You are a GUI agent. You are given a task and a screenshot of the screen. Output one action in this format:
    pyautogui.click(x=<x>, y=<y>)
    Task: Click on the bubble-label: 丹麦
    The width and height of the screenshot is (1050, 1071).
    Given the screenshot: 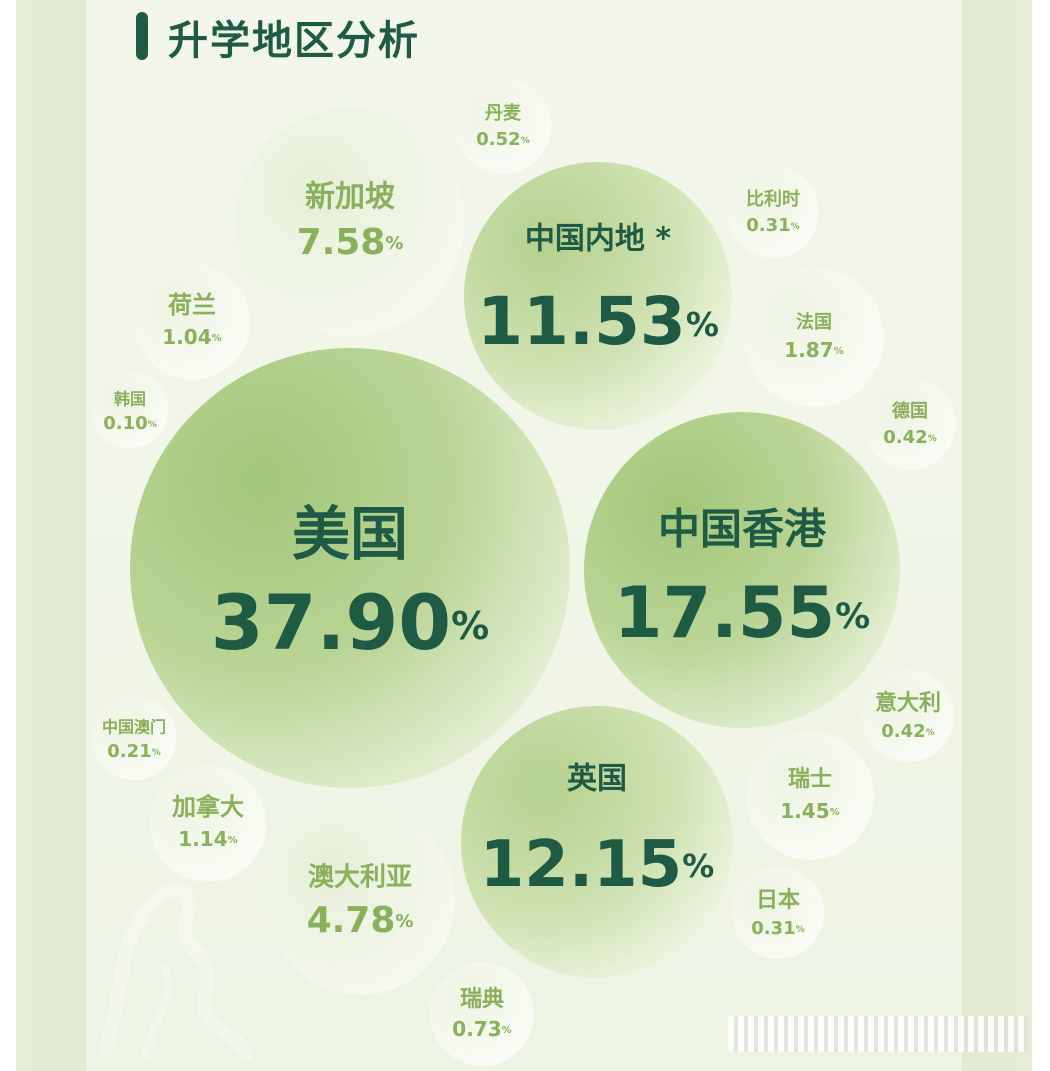 What is the action you would take?
    pyautogui.click(x=503, y=113)
    